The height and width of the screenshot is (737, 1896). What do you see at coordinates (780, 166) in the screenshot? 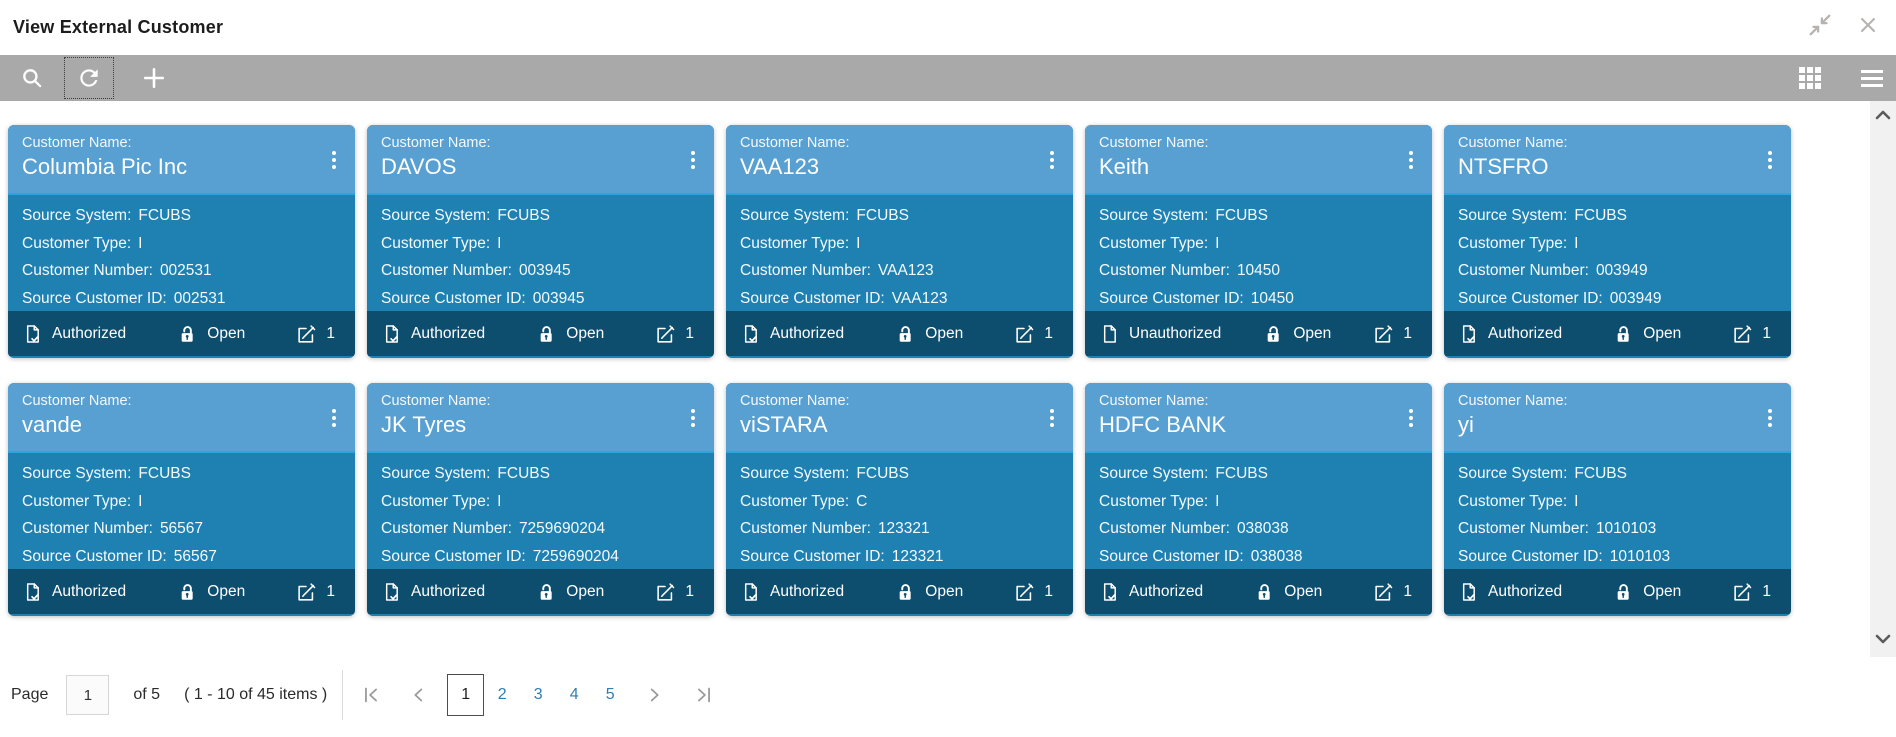
I see `customer-name-value: VAA123` at bounding box center [780, 166].